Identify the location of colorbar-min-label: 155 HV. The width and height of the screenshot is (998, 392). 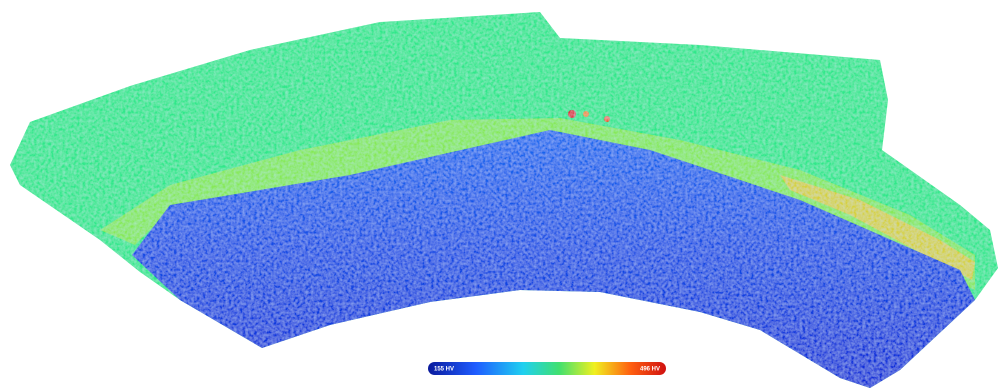
(444, 370).